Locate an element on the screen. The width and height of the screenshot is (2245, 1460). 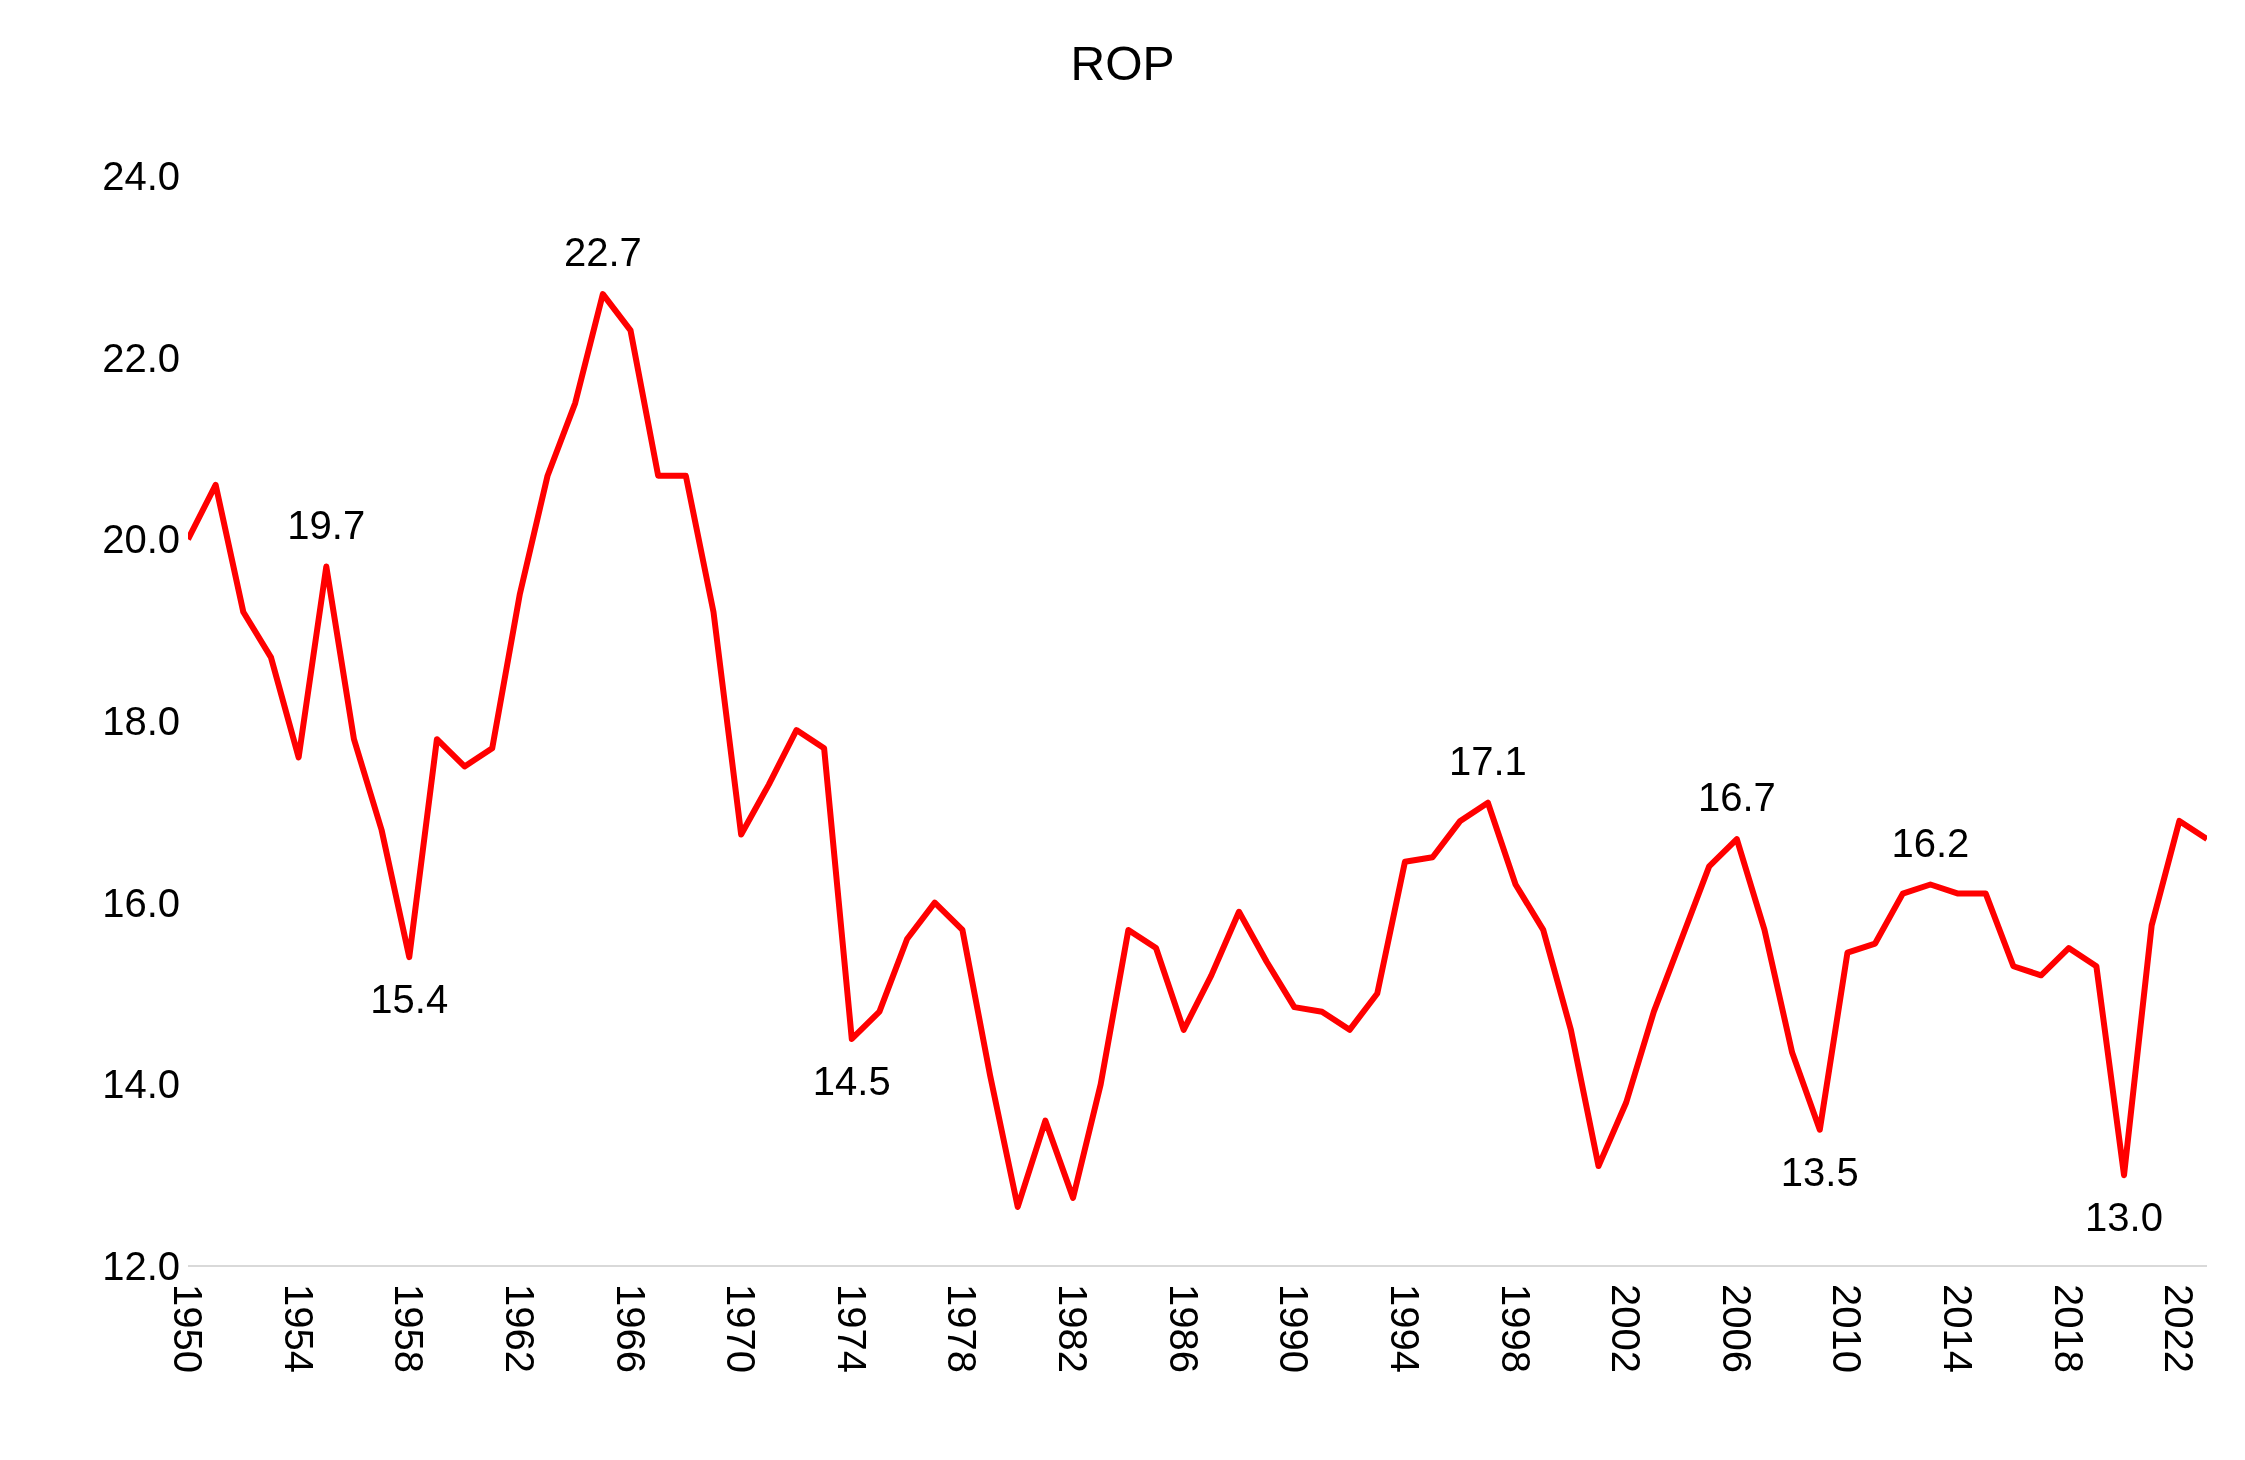
x-tick-label: 1954 is located at coordinates (298, 1328).